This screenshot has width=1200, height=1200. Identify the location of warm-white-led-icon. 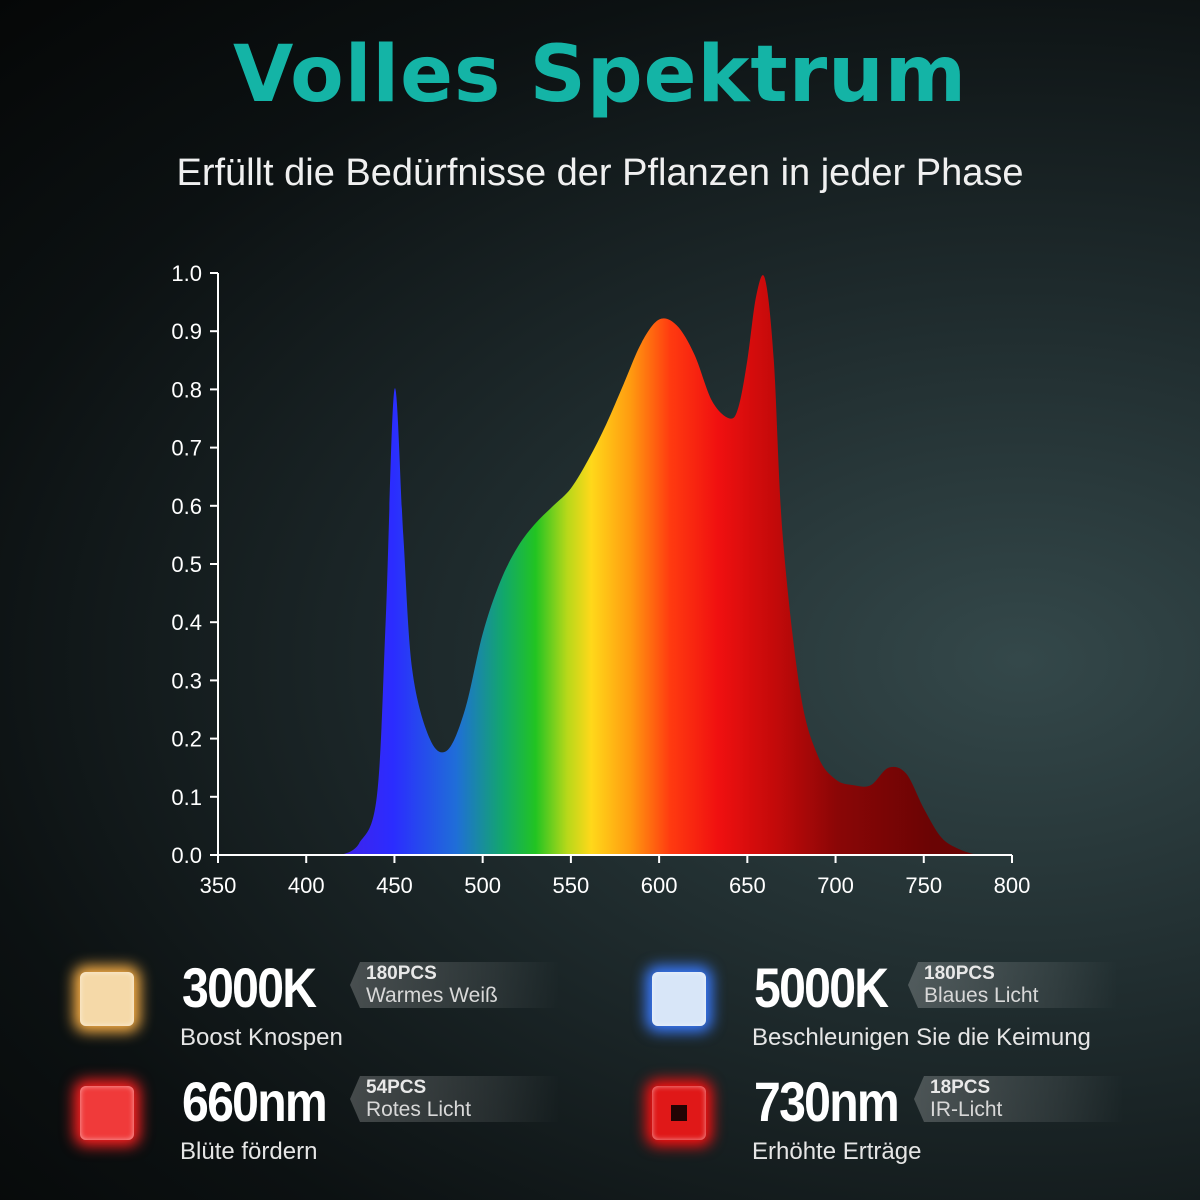
(107, 999).